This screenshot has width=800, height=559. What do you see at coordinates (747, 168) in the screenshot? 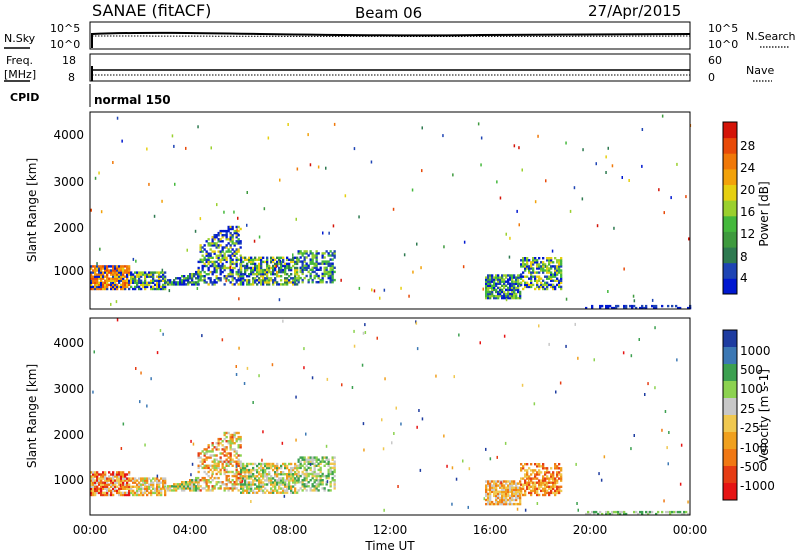
I see `power-cbar-tick-24: 24` at bounding box center [747, 168].